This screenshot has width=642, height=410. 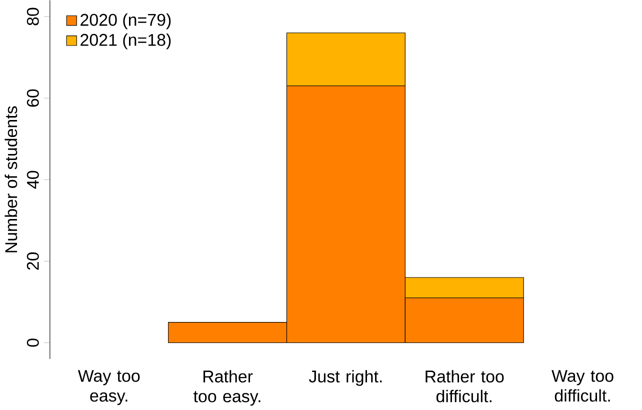 What do you see at coordinates (583, 386) in the screenshot?
I see `x-tick-label: Way too difficult.` at bounding box center [583, 386].